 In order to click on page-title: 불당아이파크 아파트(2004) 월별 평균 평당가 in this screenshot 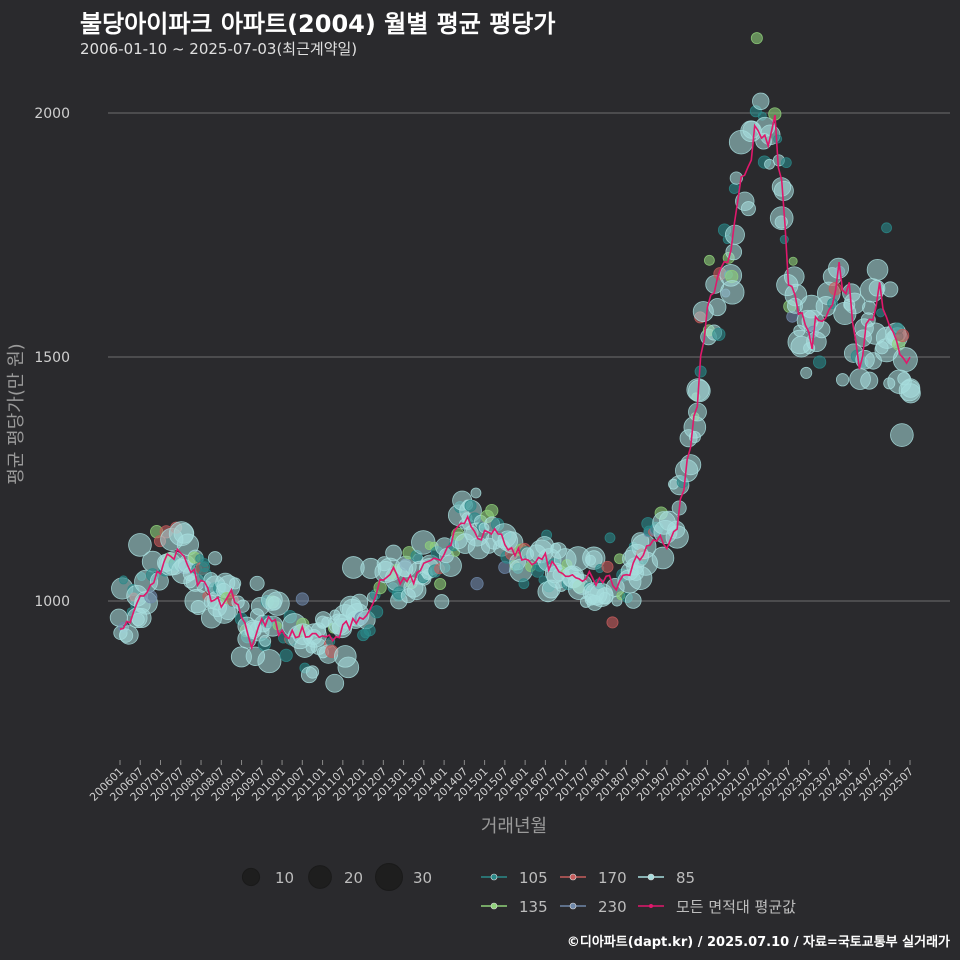, I will do `click(318, 24)`.